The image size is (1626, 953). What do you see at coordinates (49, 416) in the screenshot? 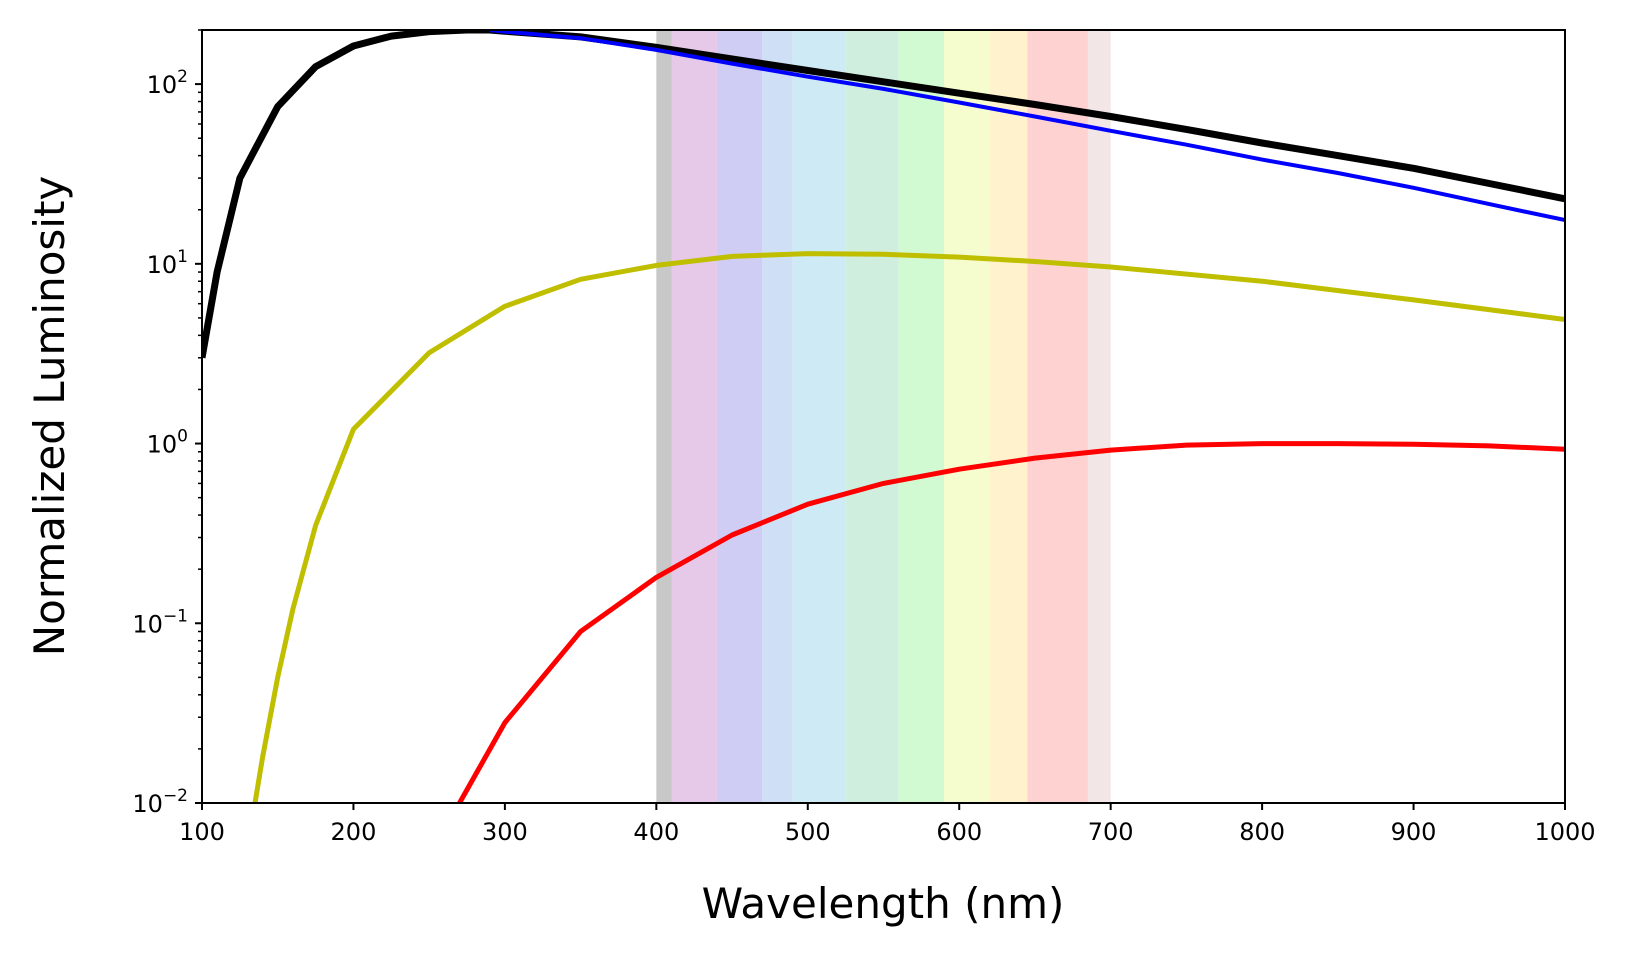
I see `y-axis-title: Normalized Luminosity` at bounding box center [49, 416].